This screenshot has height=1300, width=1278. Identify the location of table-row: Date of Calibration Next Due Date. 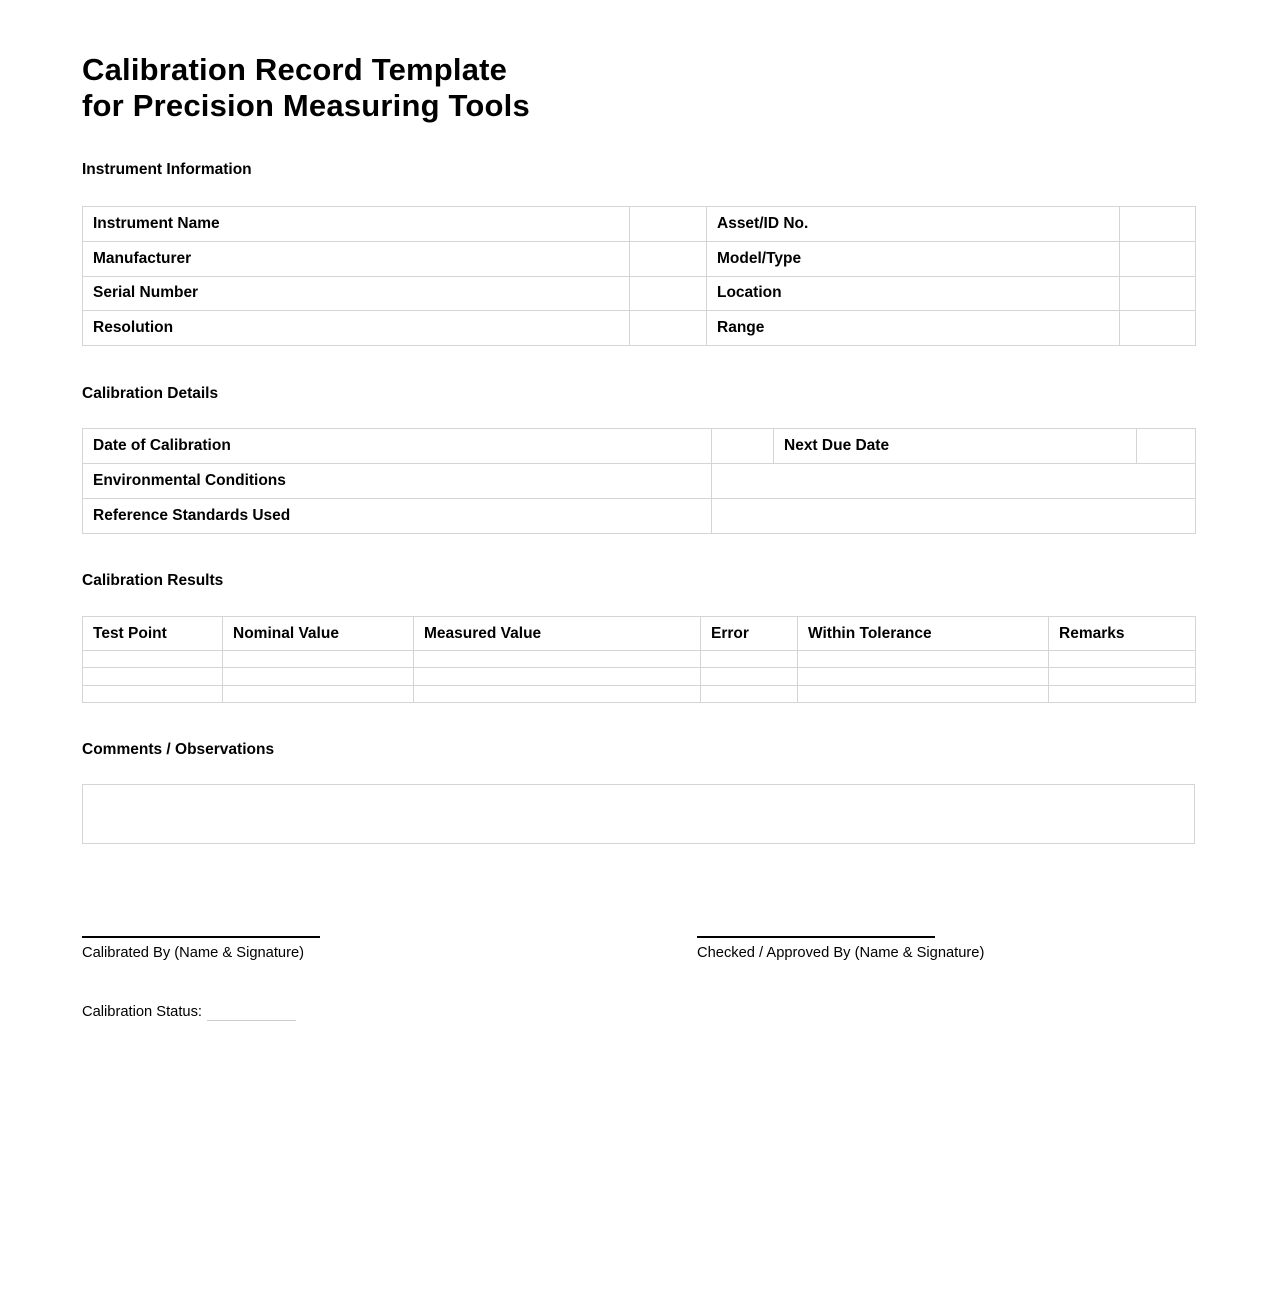
(639, 446).